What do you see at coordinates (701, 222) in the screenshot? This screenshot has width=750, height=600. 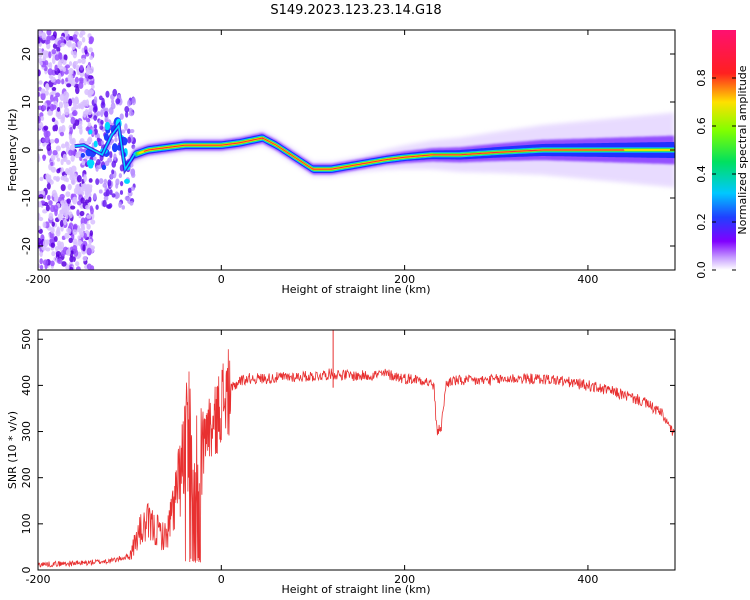 I see `colorbar-tick-label: 0.2` at bounding box center [701, 222].